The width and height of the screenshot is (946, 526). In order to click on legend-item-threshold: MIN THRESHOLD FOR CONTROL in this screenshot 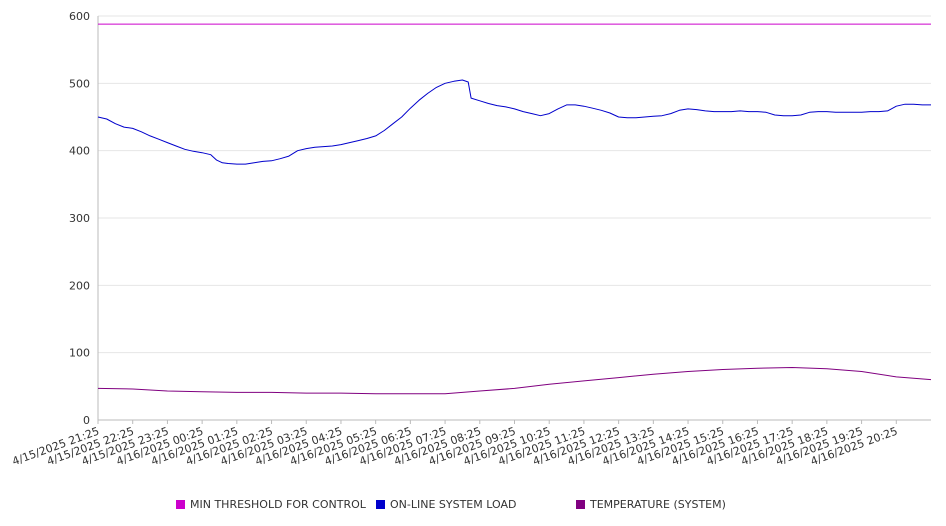, I will do `click(271, 504)`.